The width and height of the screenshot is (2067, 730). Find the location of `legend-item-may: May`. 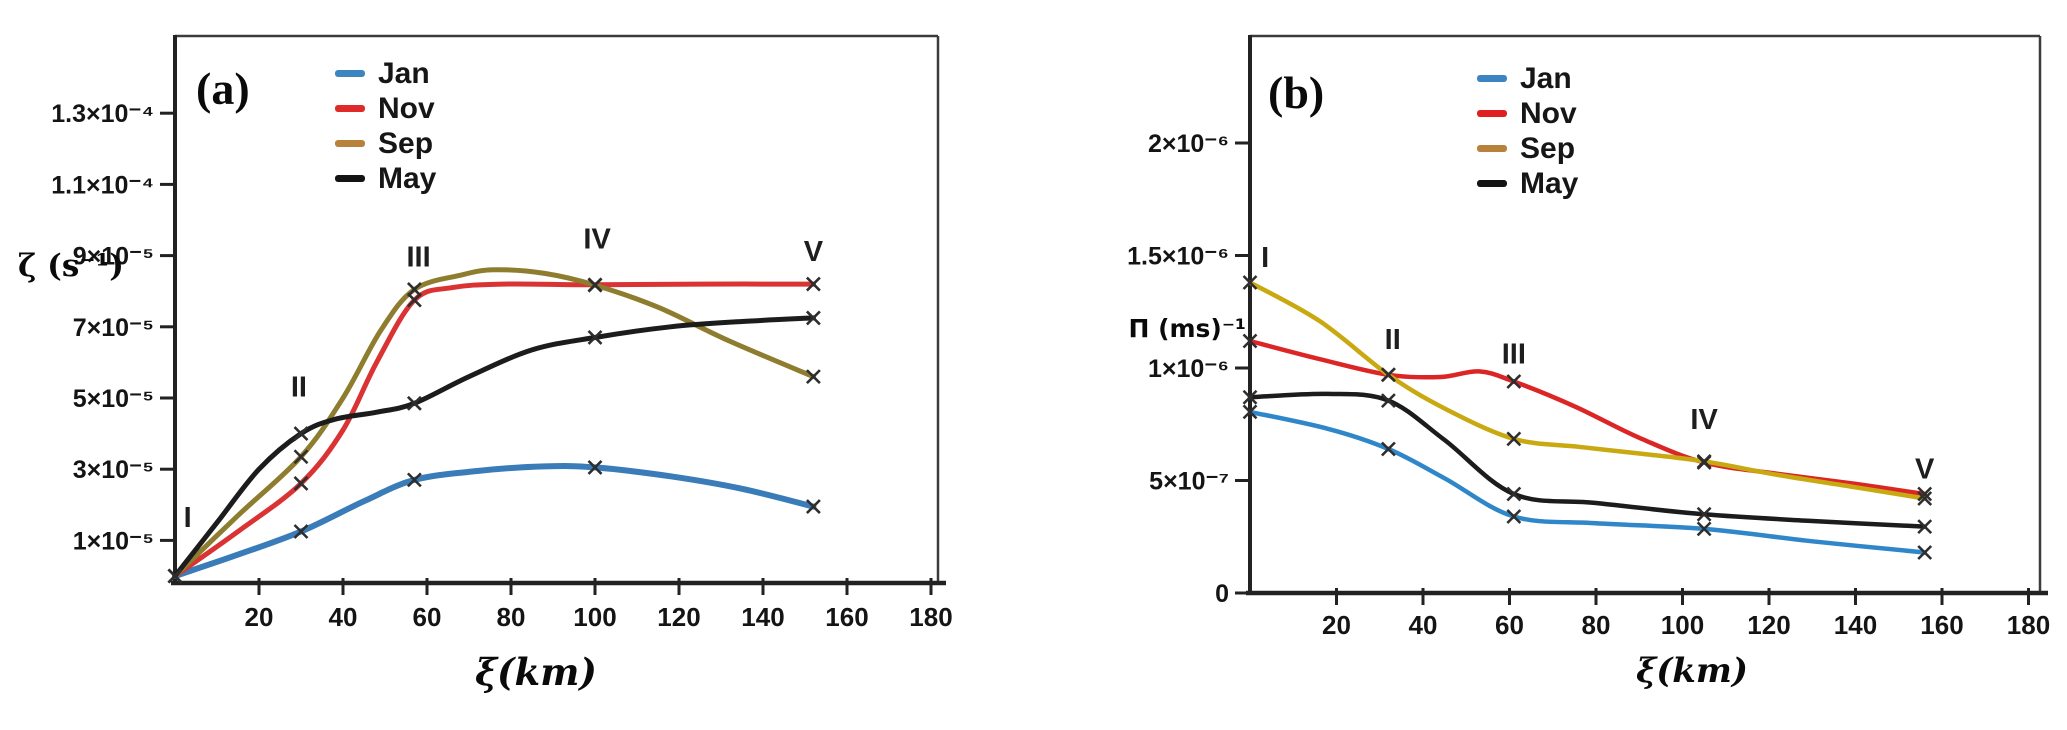

legend-item-may: May is located at coordinates (385, 178).